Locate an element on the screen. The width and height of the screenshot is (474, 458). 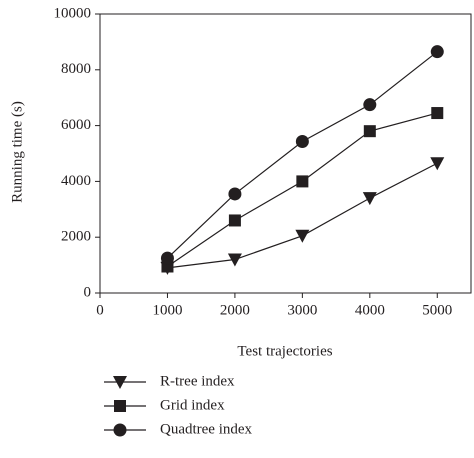
x-tick-label: 4000 is located at coordinates (370, 310).